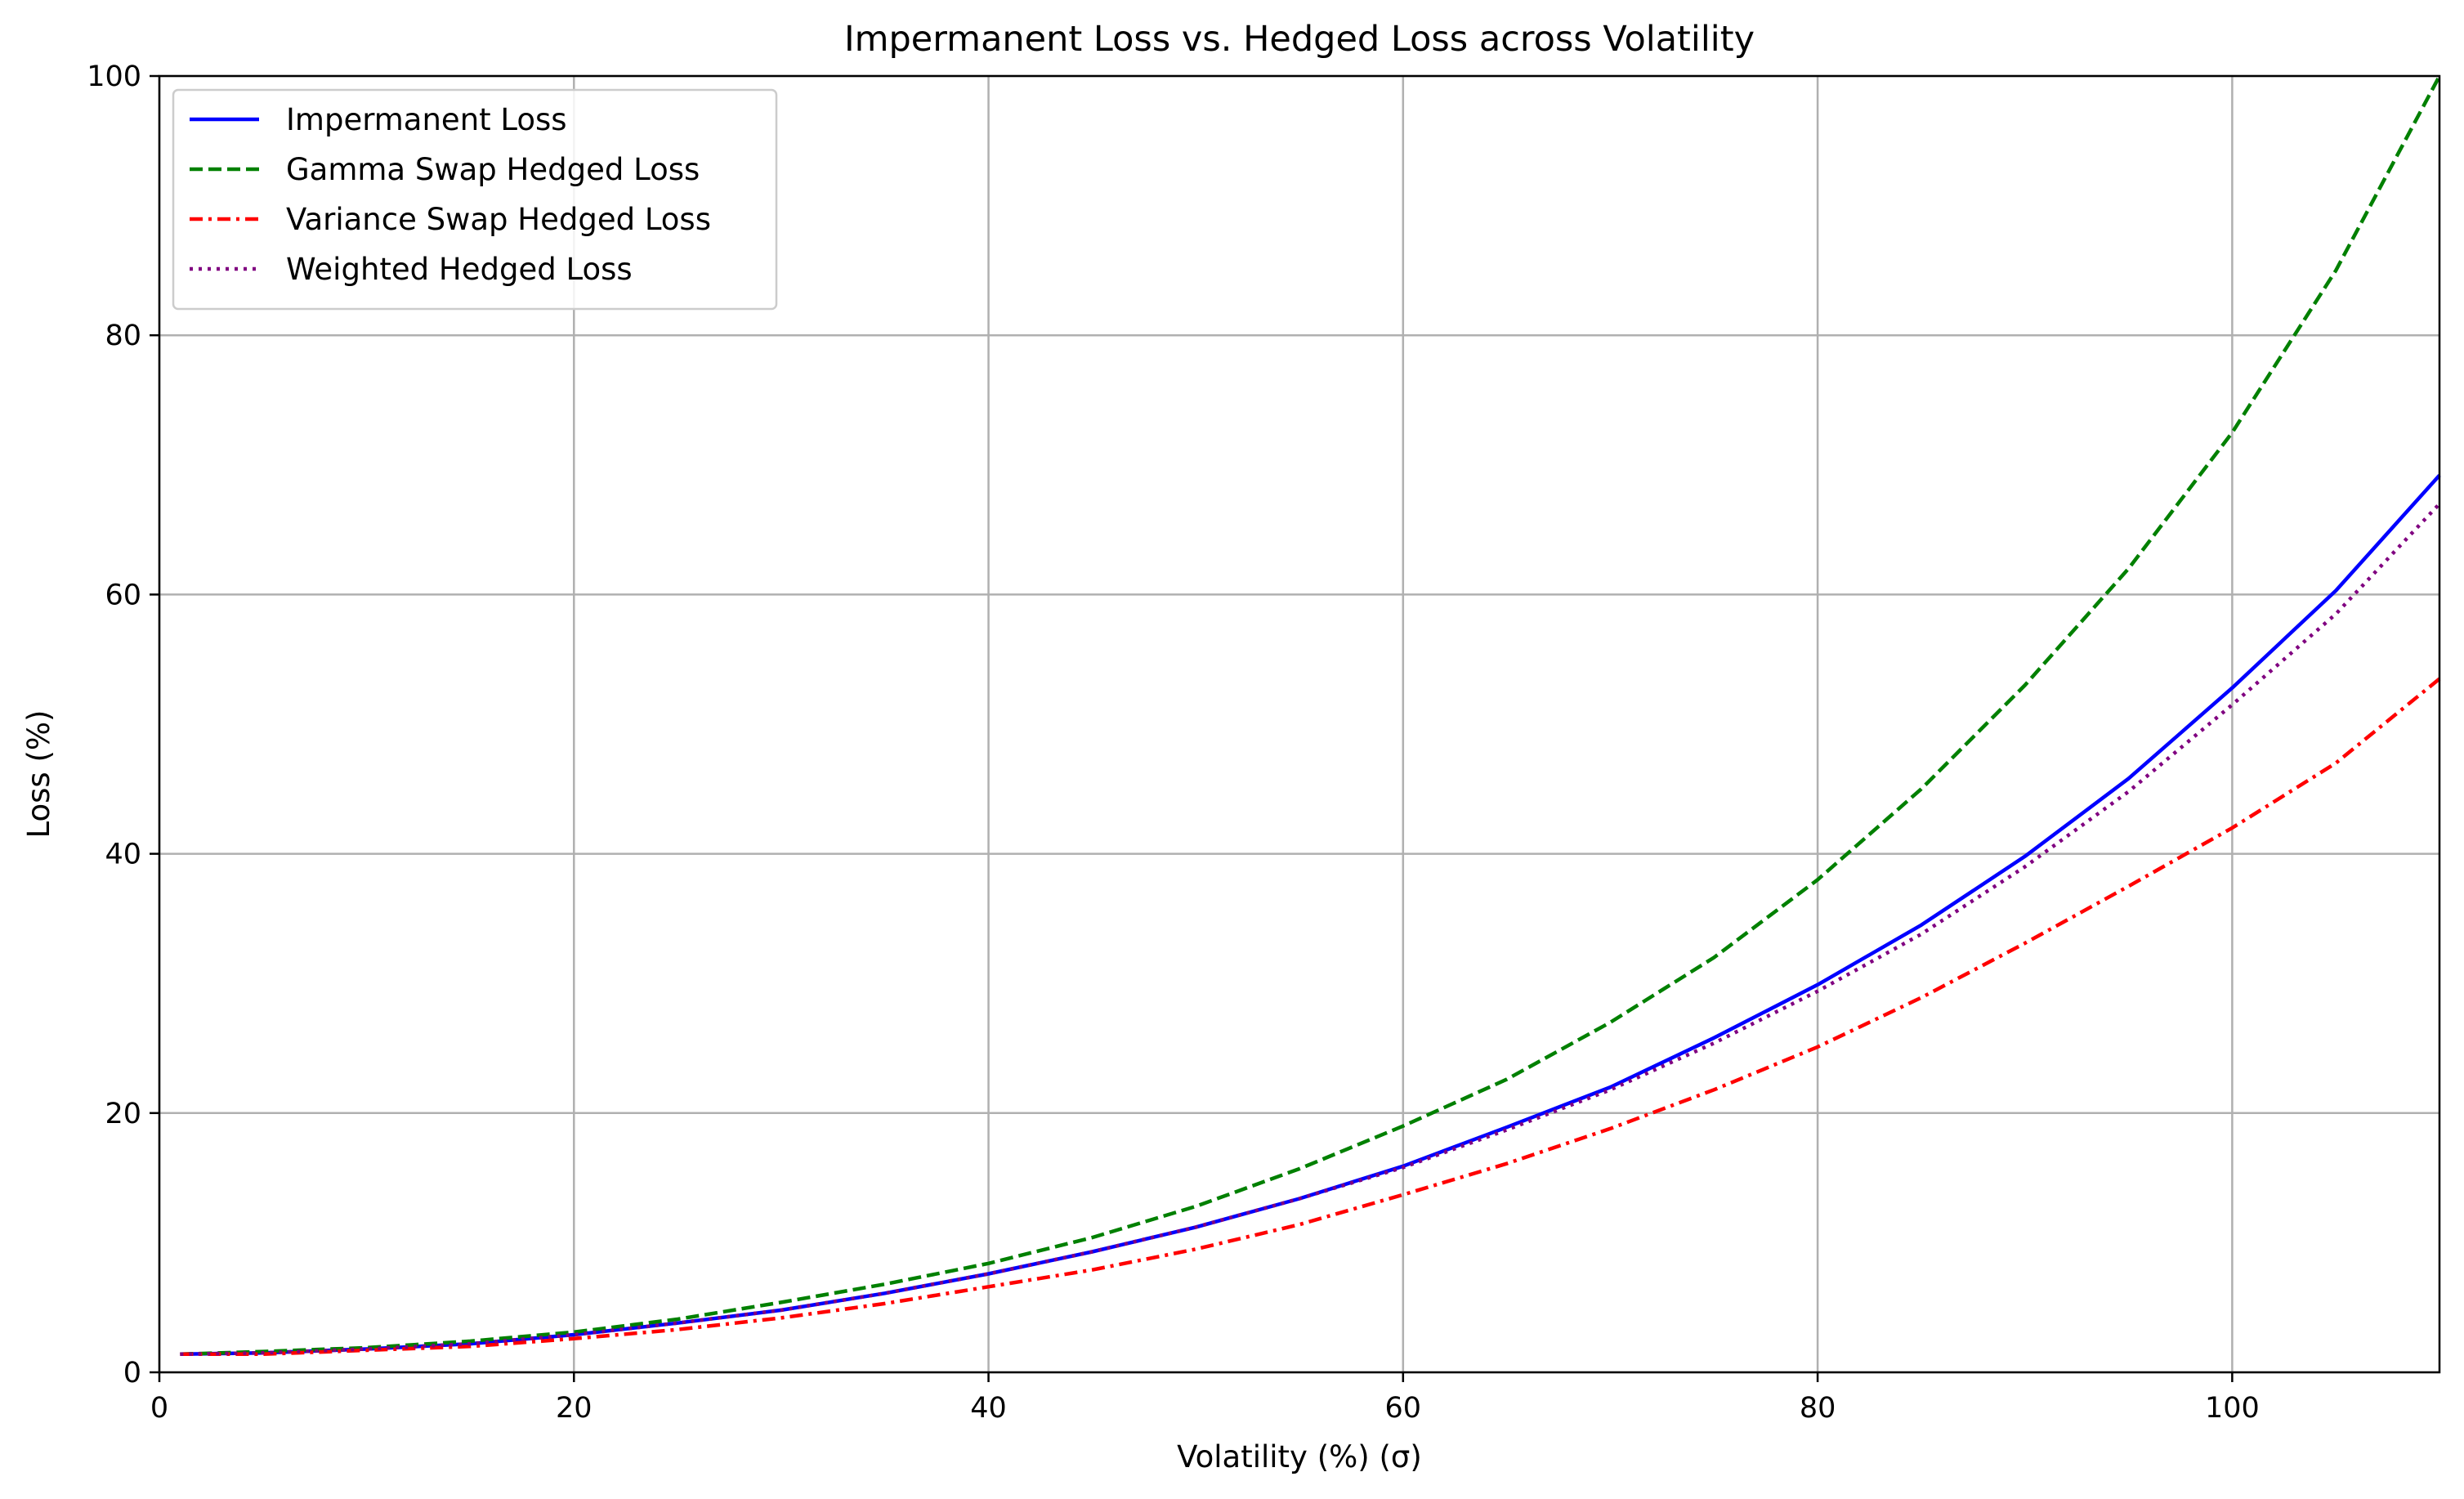 This screenshot has width=2464, height=1499. Describe the element at coordinates (1205, 1398) in the screenshot. I see `x-axis-ticks: 0 20 40 60 80 100` at that location.